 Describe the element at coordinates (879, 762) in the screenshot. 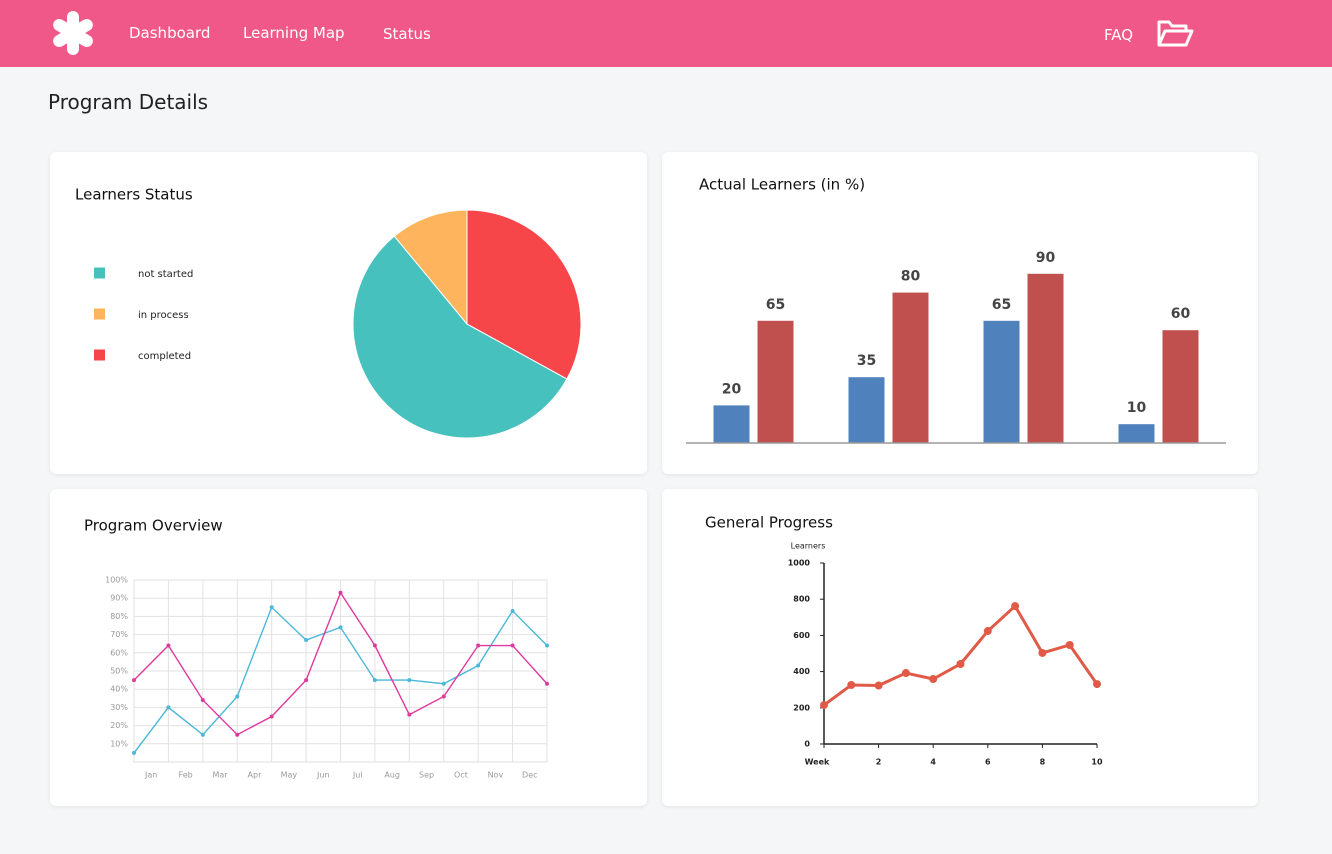

I see `x-tick-label: 2` at that location.